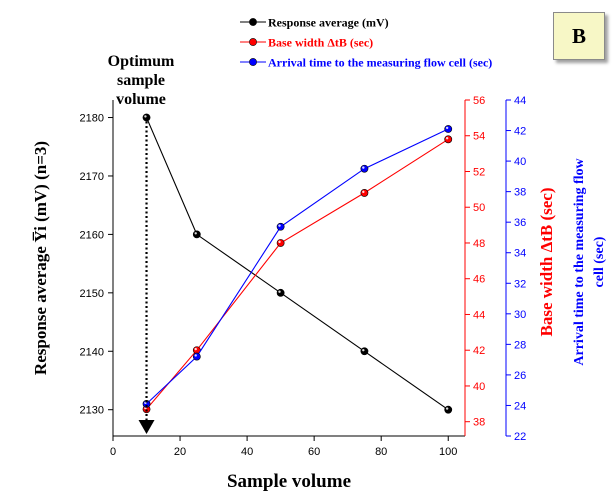 The height and width of the screenshot is (502, 614). I want to click on x-tick-label: 60, so click(314, 452).